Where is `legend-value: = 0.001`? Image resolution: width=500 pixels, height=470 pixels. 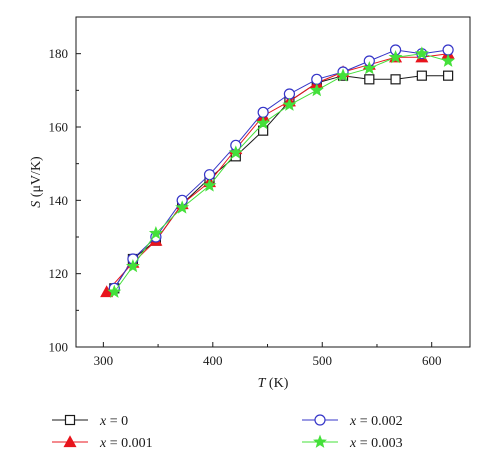 legend-value: = 0.001 is located at coordinates (129, 443).